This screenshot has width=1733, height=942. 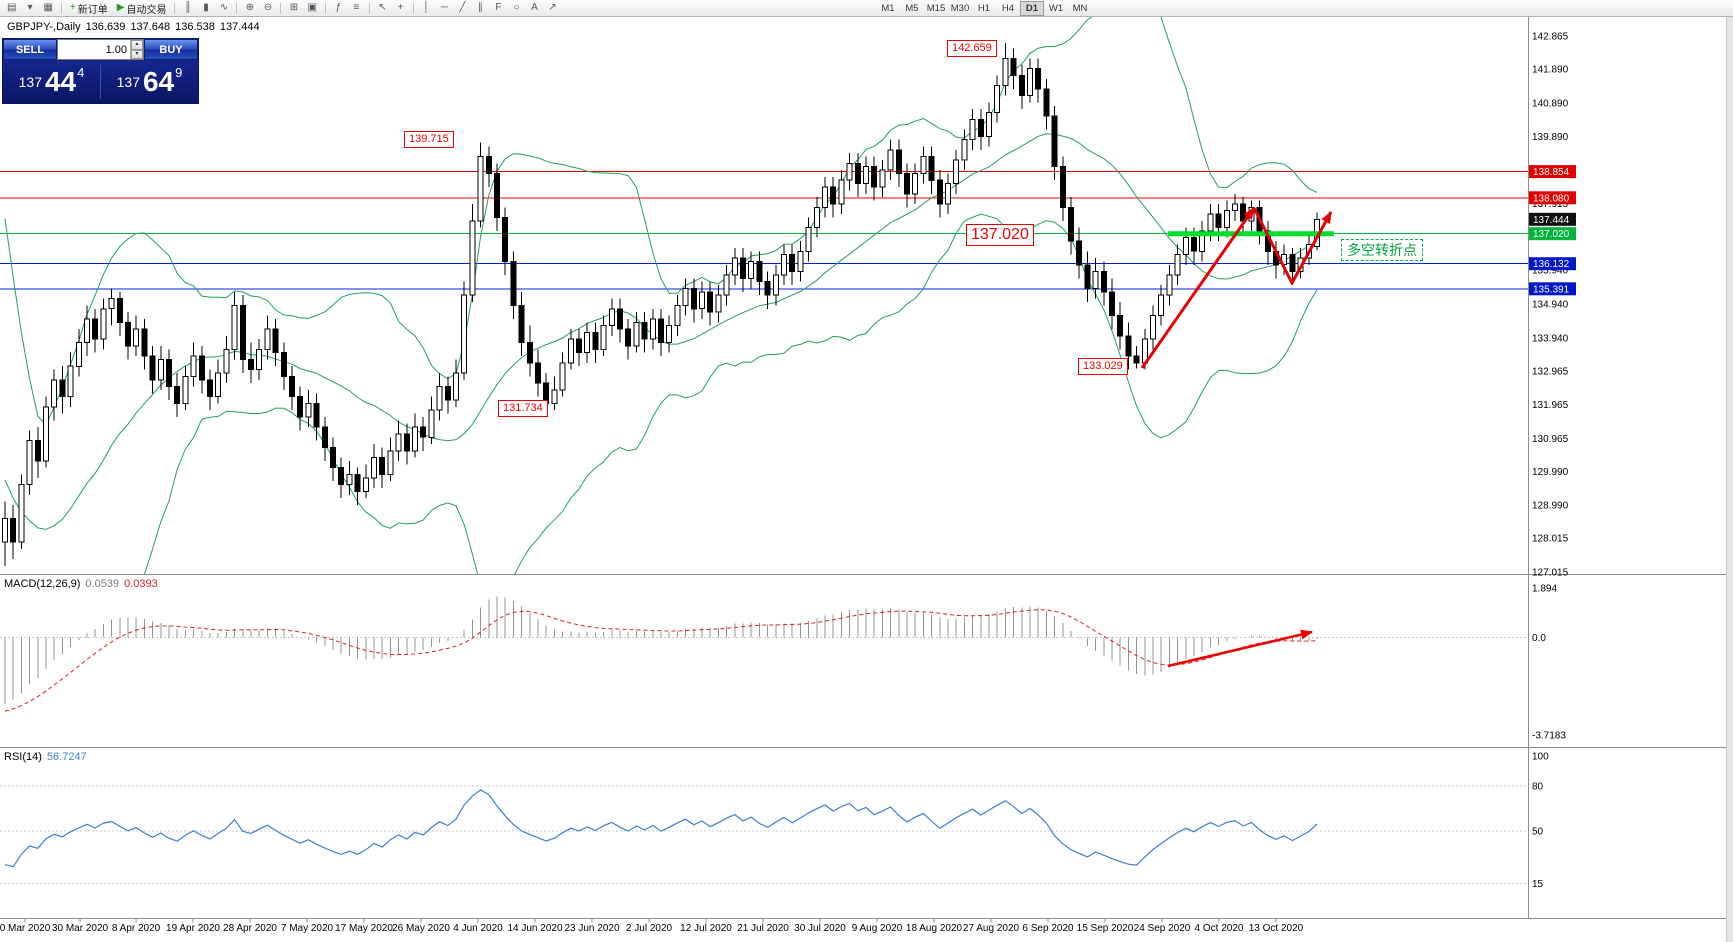 I want to click on spinner-up-icon: ▴, so click(x=137, y=44).